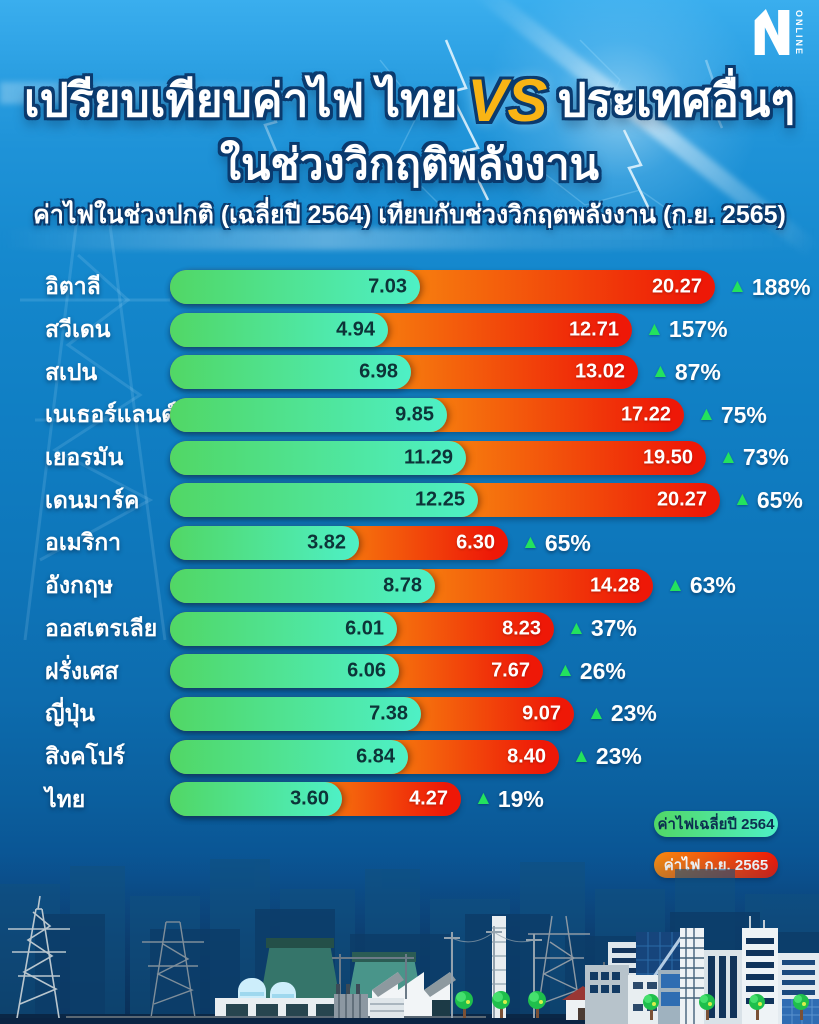 Image resolution: width=819 pixels, height=1024 pixels. Describe the element at coordinates (765, 457) in the screenshot. I see `percent-text: 73%` at that location.